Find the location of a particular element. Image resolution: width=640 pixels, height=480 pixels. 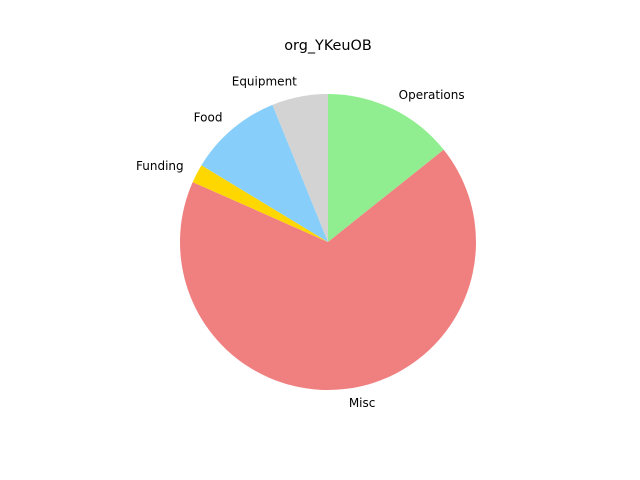

chart-title: org_YKeuOB is located at coordinates (327, 46).